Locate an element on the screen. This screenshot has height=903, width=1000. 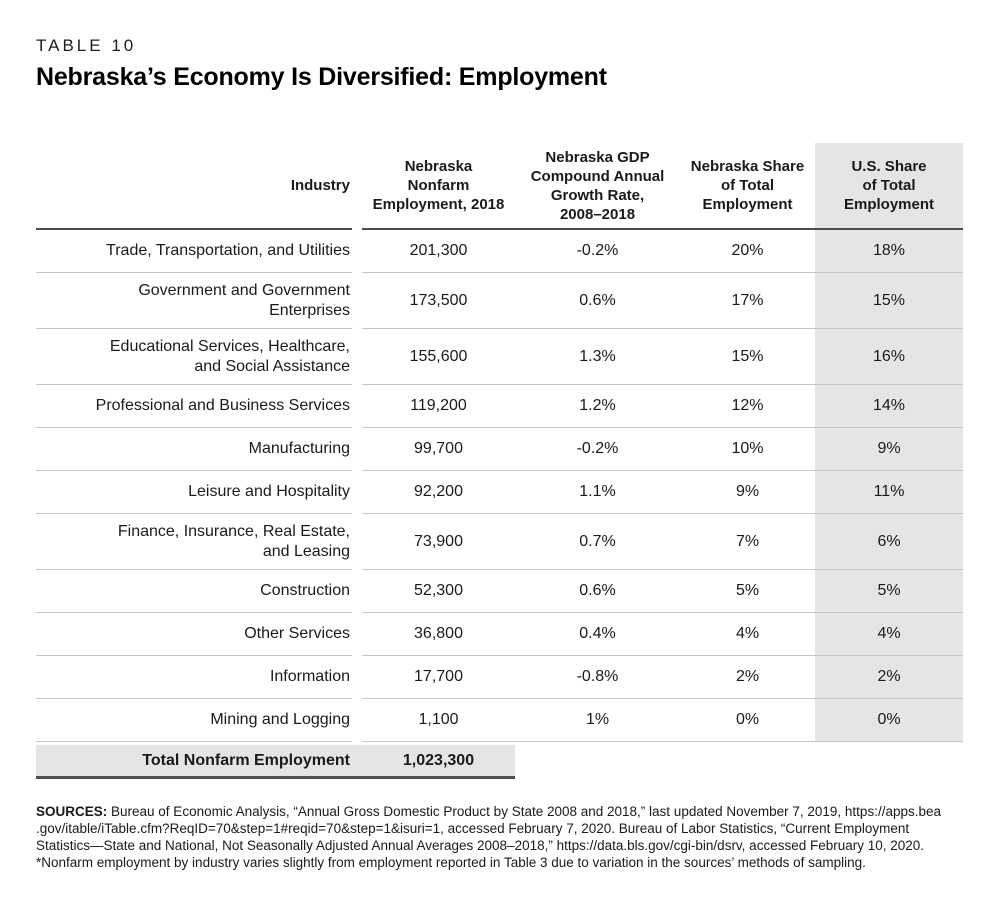
employment-cell: 36,800 is located at coordinates (438, 634).